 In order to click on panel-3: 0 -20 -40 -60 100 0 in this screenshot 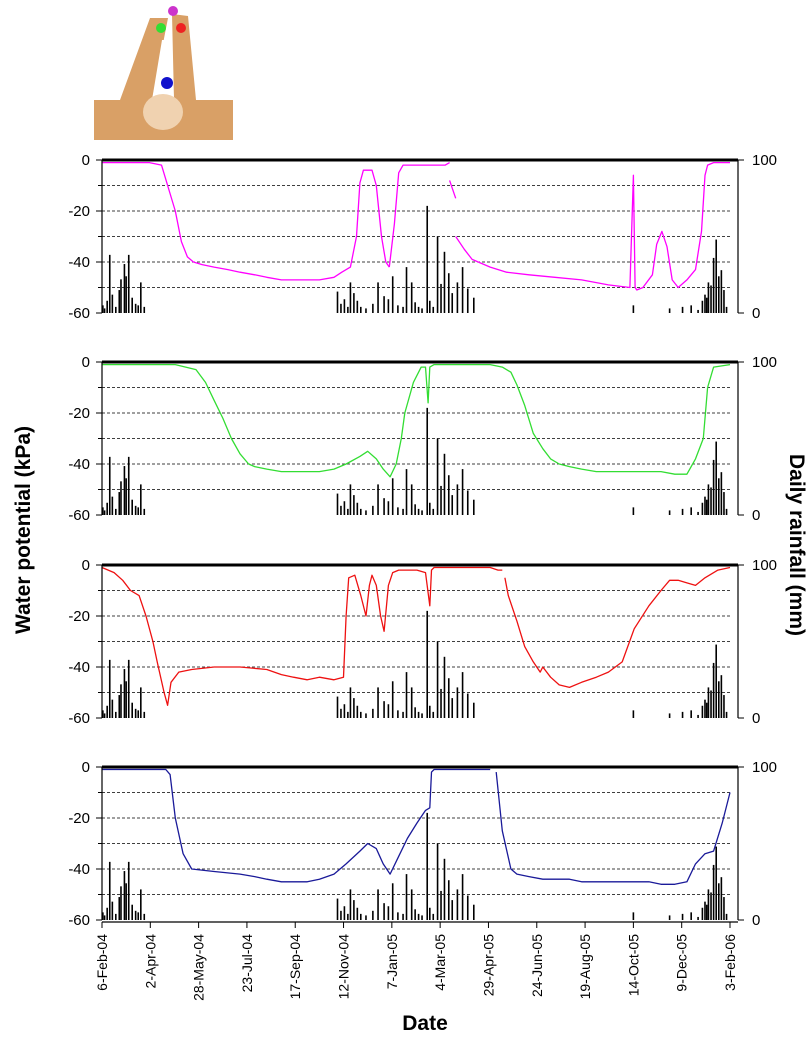, I will do `click(422, 642)`.